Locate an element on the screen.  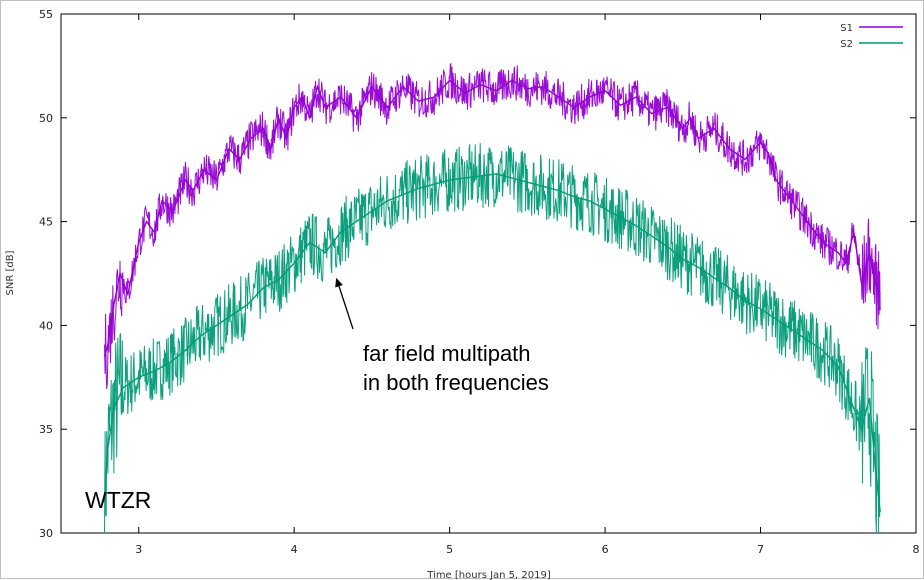
x-tick-label: 7 is located at coordinates (760, 549).